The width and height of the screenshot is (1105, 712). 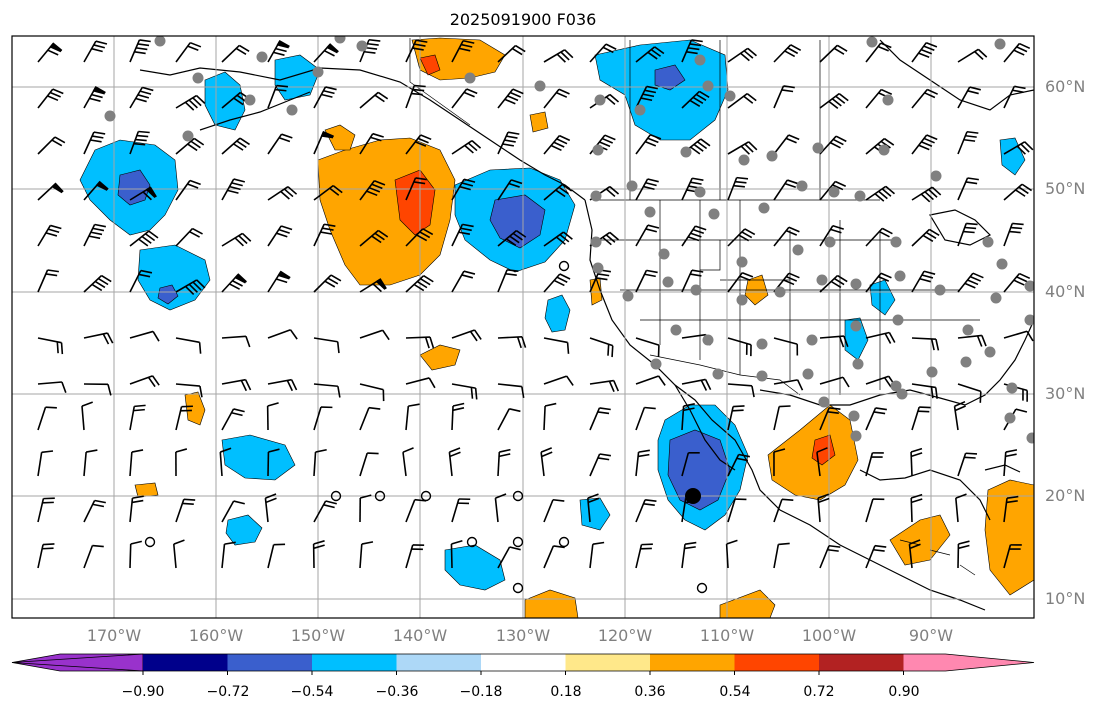 I want to click on lon-label-90w: 90°W, so click(x=931, y=635).